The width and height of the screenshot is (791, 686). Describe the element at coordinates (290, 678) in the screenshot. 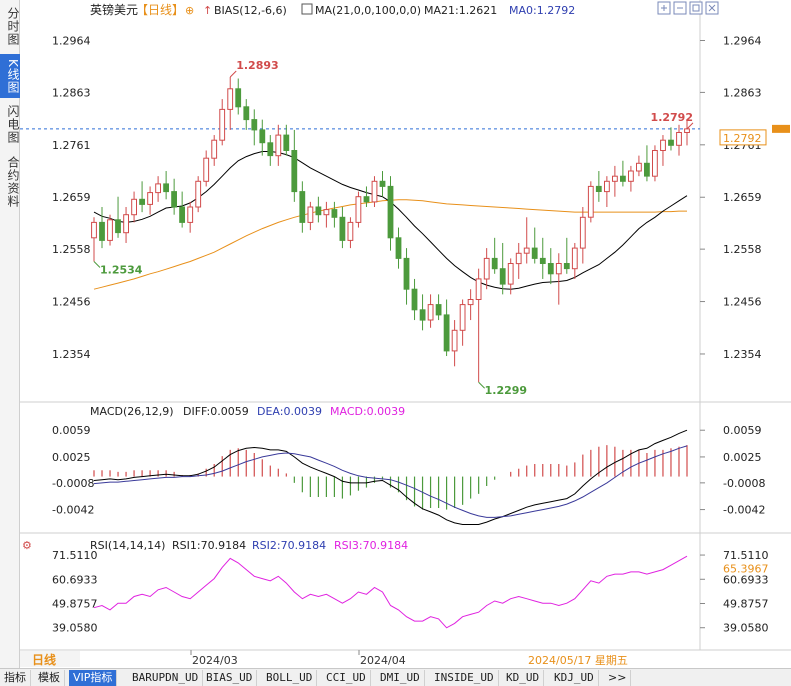

I see `tab-boll: BOLL_UD` at that location.